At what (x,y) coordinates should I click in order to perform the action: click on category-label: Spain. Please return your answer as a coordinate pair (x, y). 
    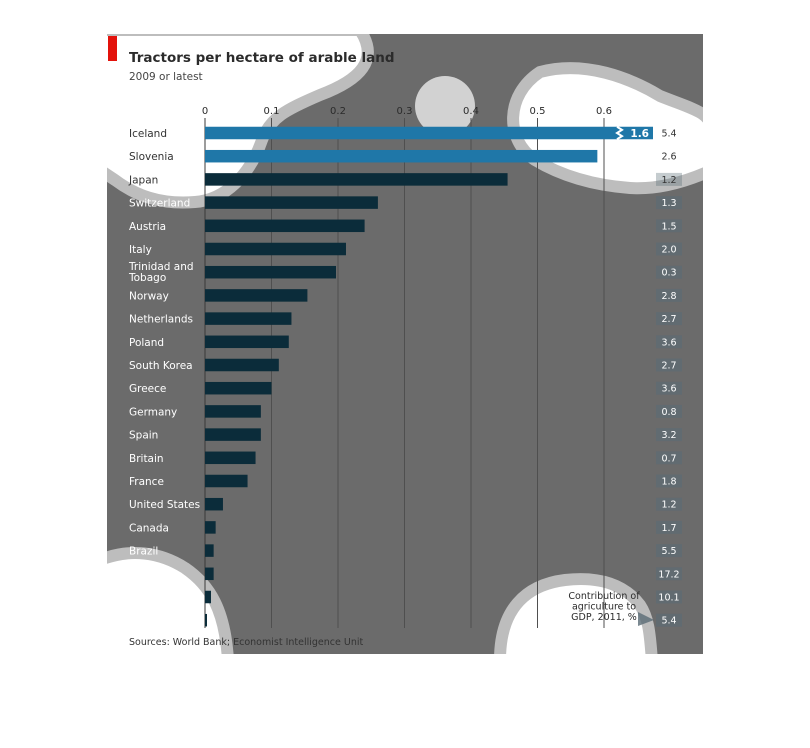
    Looking at the image, I should click on (143, 436).